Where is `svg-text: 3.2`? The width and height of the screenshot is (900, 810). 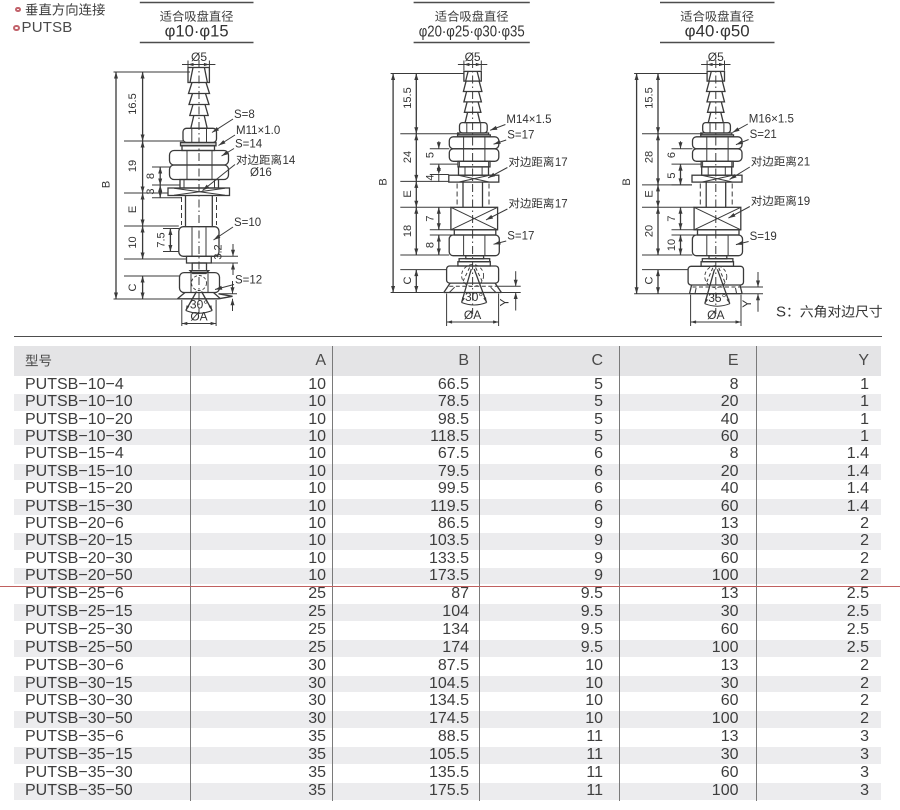 svg-text: 3.2 is located at coordinates (219, 251).